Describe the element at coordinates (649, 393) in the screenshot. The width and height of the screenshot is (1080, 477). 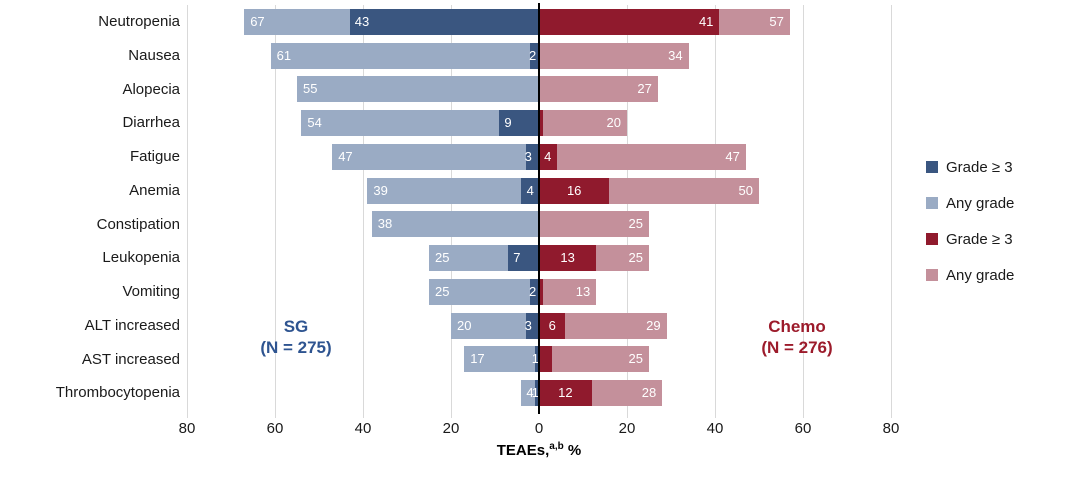
I see `value-label-chemo-any-grade: 28` at that location.